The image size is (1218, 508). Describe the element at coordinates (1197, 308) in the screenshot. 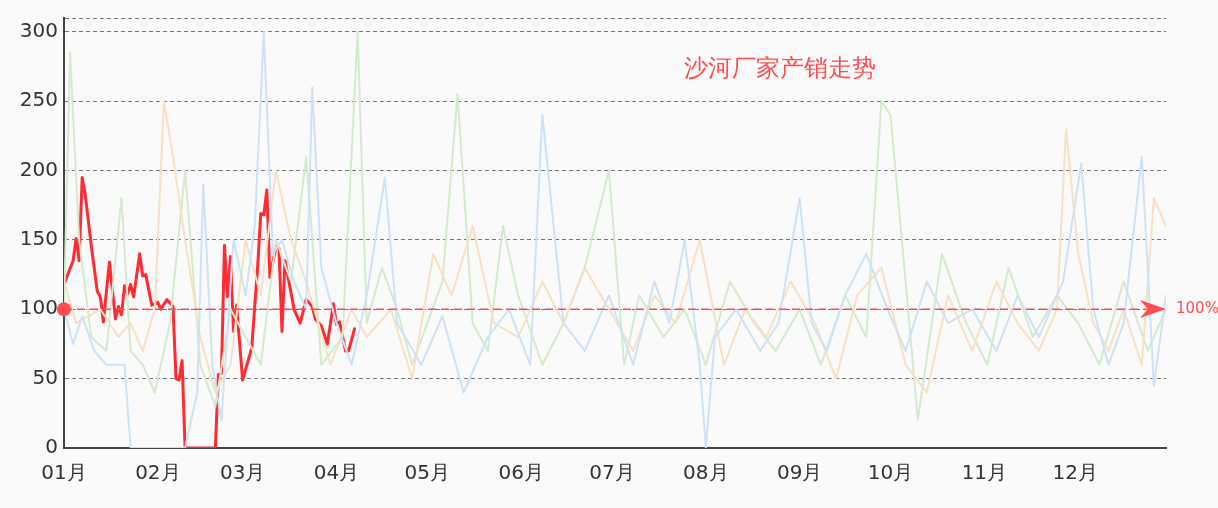

I see `ref-line-label: 100%` at that location.